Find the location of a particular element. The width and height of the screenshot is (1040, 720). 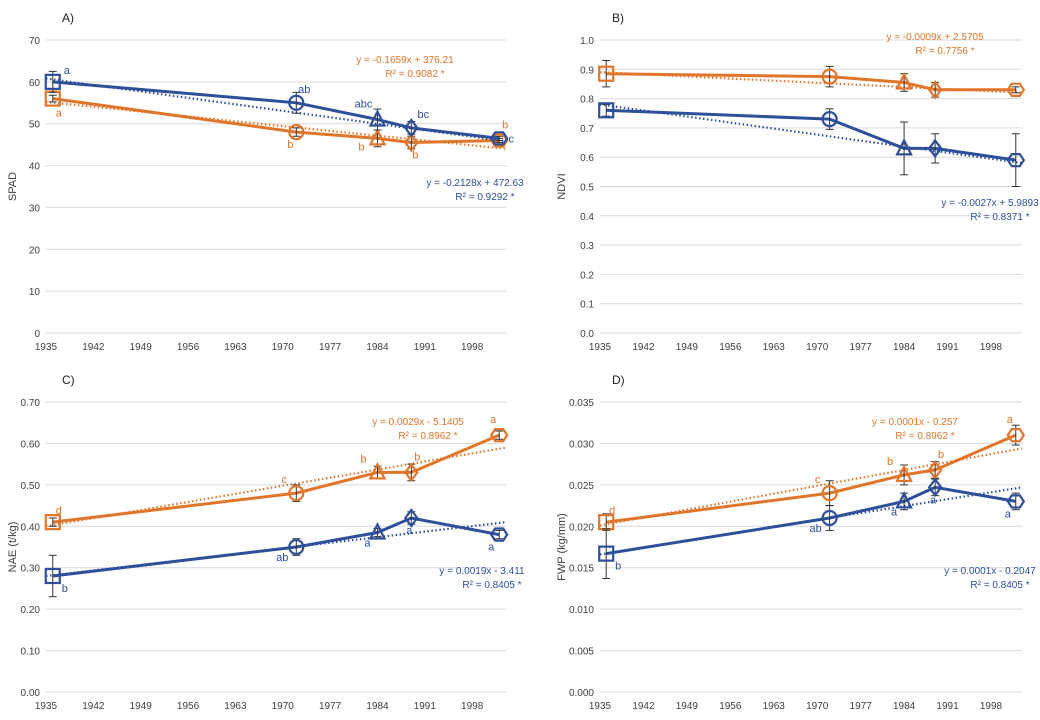

y-tick-label: 0.020 is located at coordinates (581, 527).